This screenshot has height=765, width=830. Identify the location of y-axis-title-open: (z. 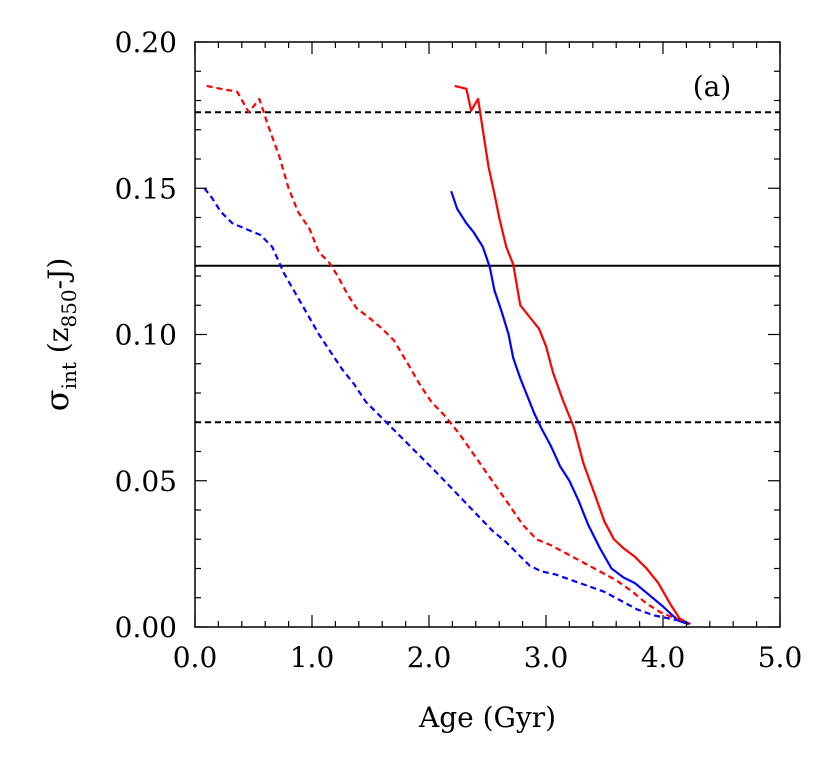
(58, 345).